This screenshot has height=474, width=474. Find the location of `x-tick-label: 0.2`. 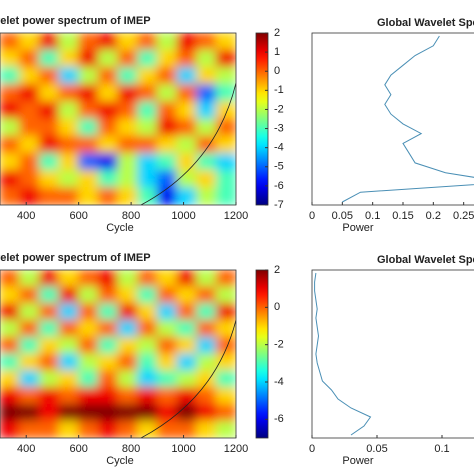

x-tick-label: 0.2 is located at coordinates (433, 216).